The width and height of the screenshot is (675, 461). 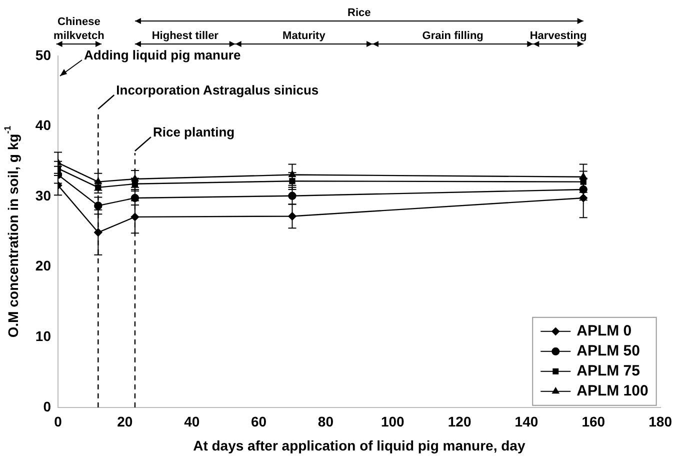 What do you see at coordinates (594, 422) in the screenshot?
I see `x-tick-label: 160` at bounding box center [594, 422].